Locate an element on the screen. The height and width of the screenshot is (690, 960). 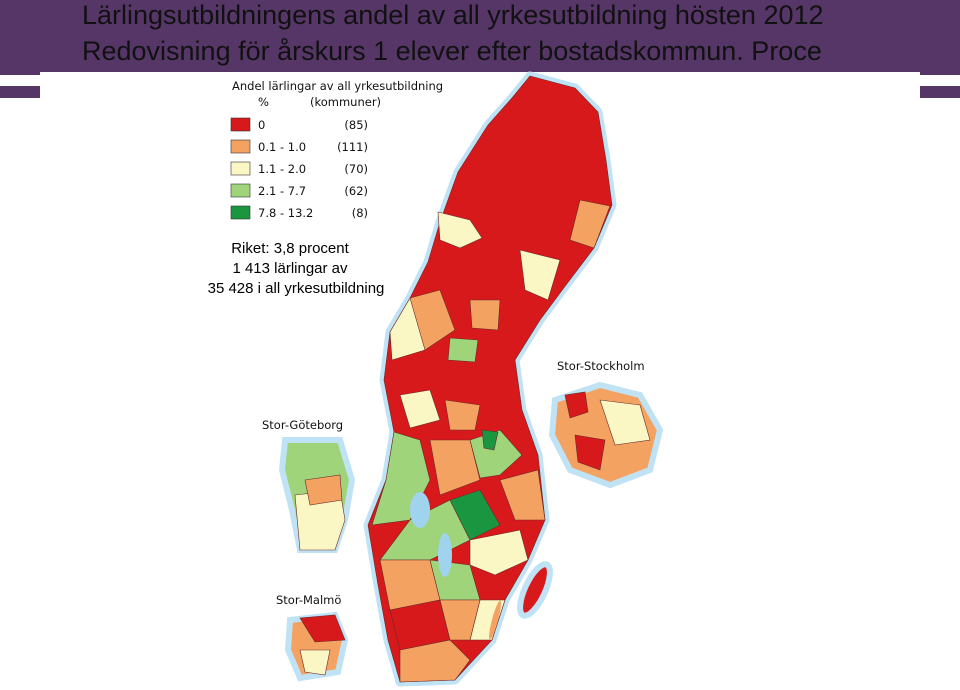
legend-range: 0.1 - 1.0 is located at coordinates (282, 147).